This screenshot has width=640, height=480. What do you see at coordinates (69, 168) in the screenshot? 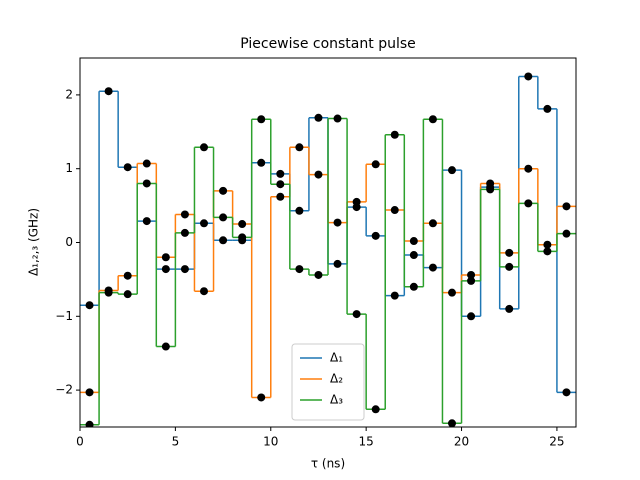
I see `y-tick-label: 1` at bounding box center [69, 168].